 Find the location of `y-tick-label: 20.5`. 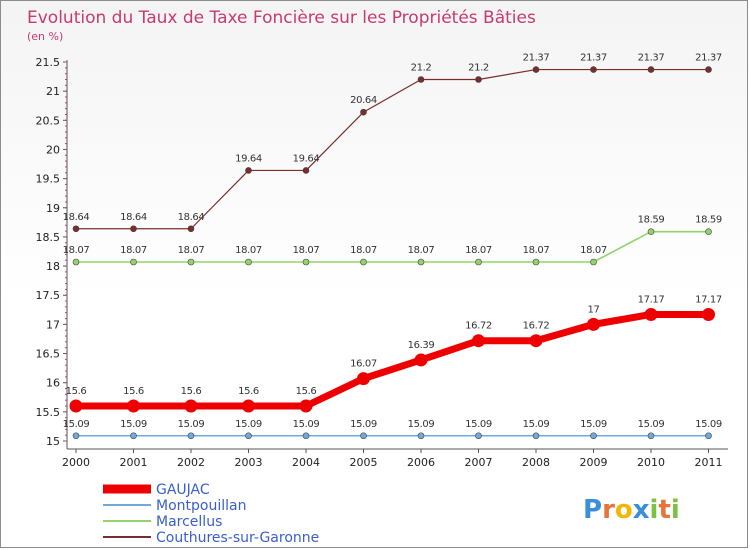

y-tick-label: 20.5 is located at coordinates (48, 120).